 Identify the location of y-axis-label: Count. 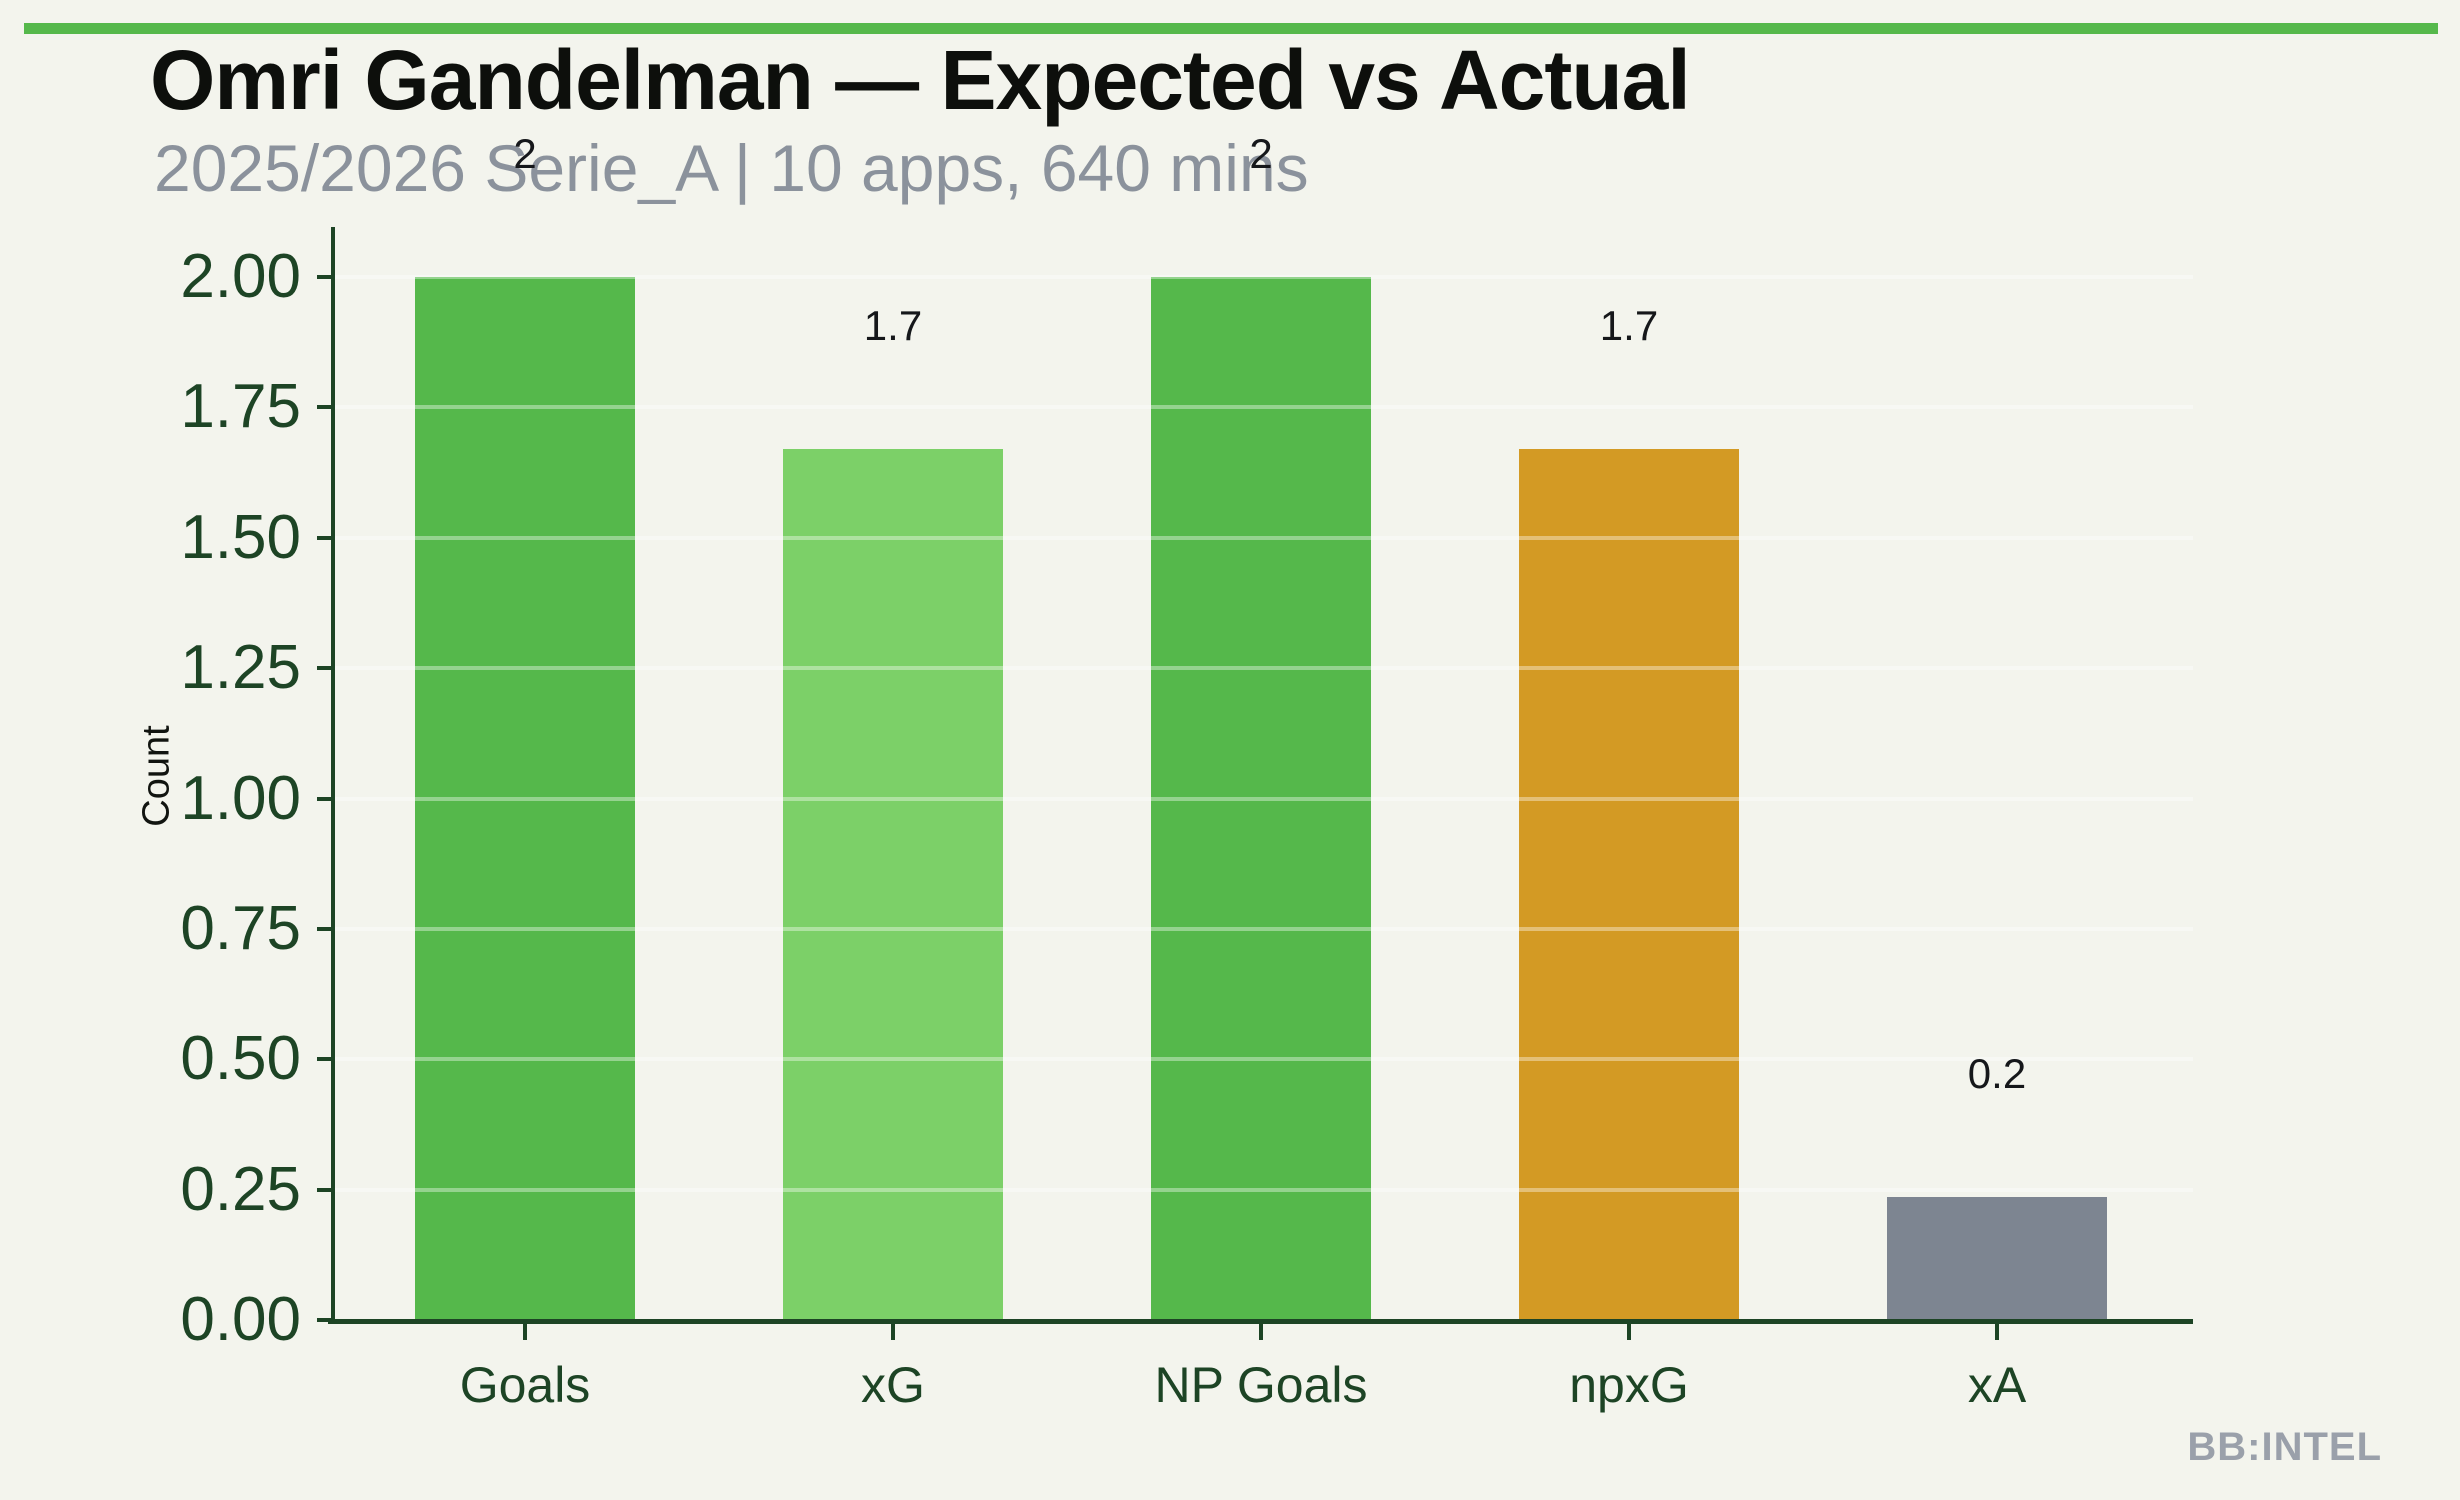
(156, 776).